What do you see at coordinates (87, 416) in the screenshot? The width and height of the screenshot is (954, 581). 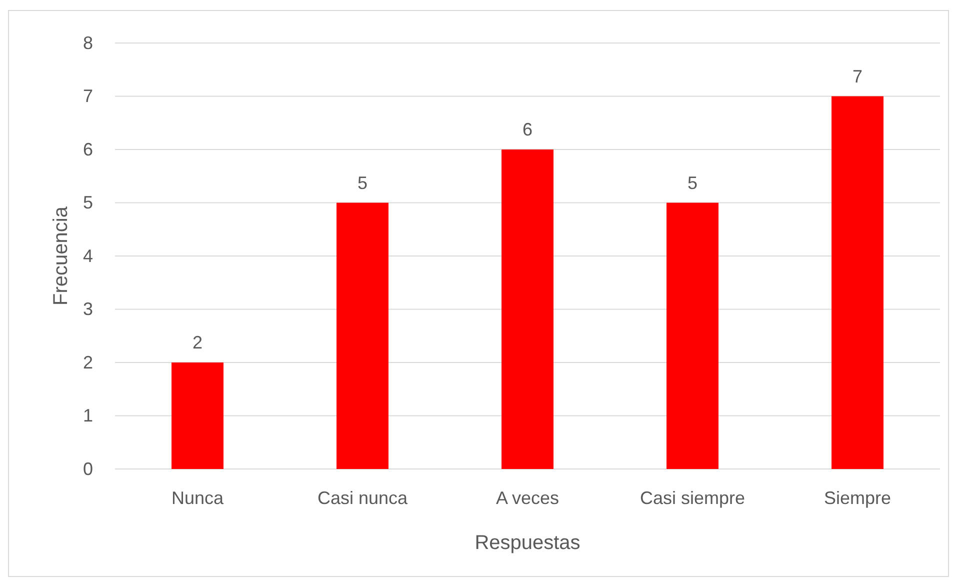 I see `y-tick-label: 1` at bounding box center [87, 416].